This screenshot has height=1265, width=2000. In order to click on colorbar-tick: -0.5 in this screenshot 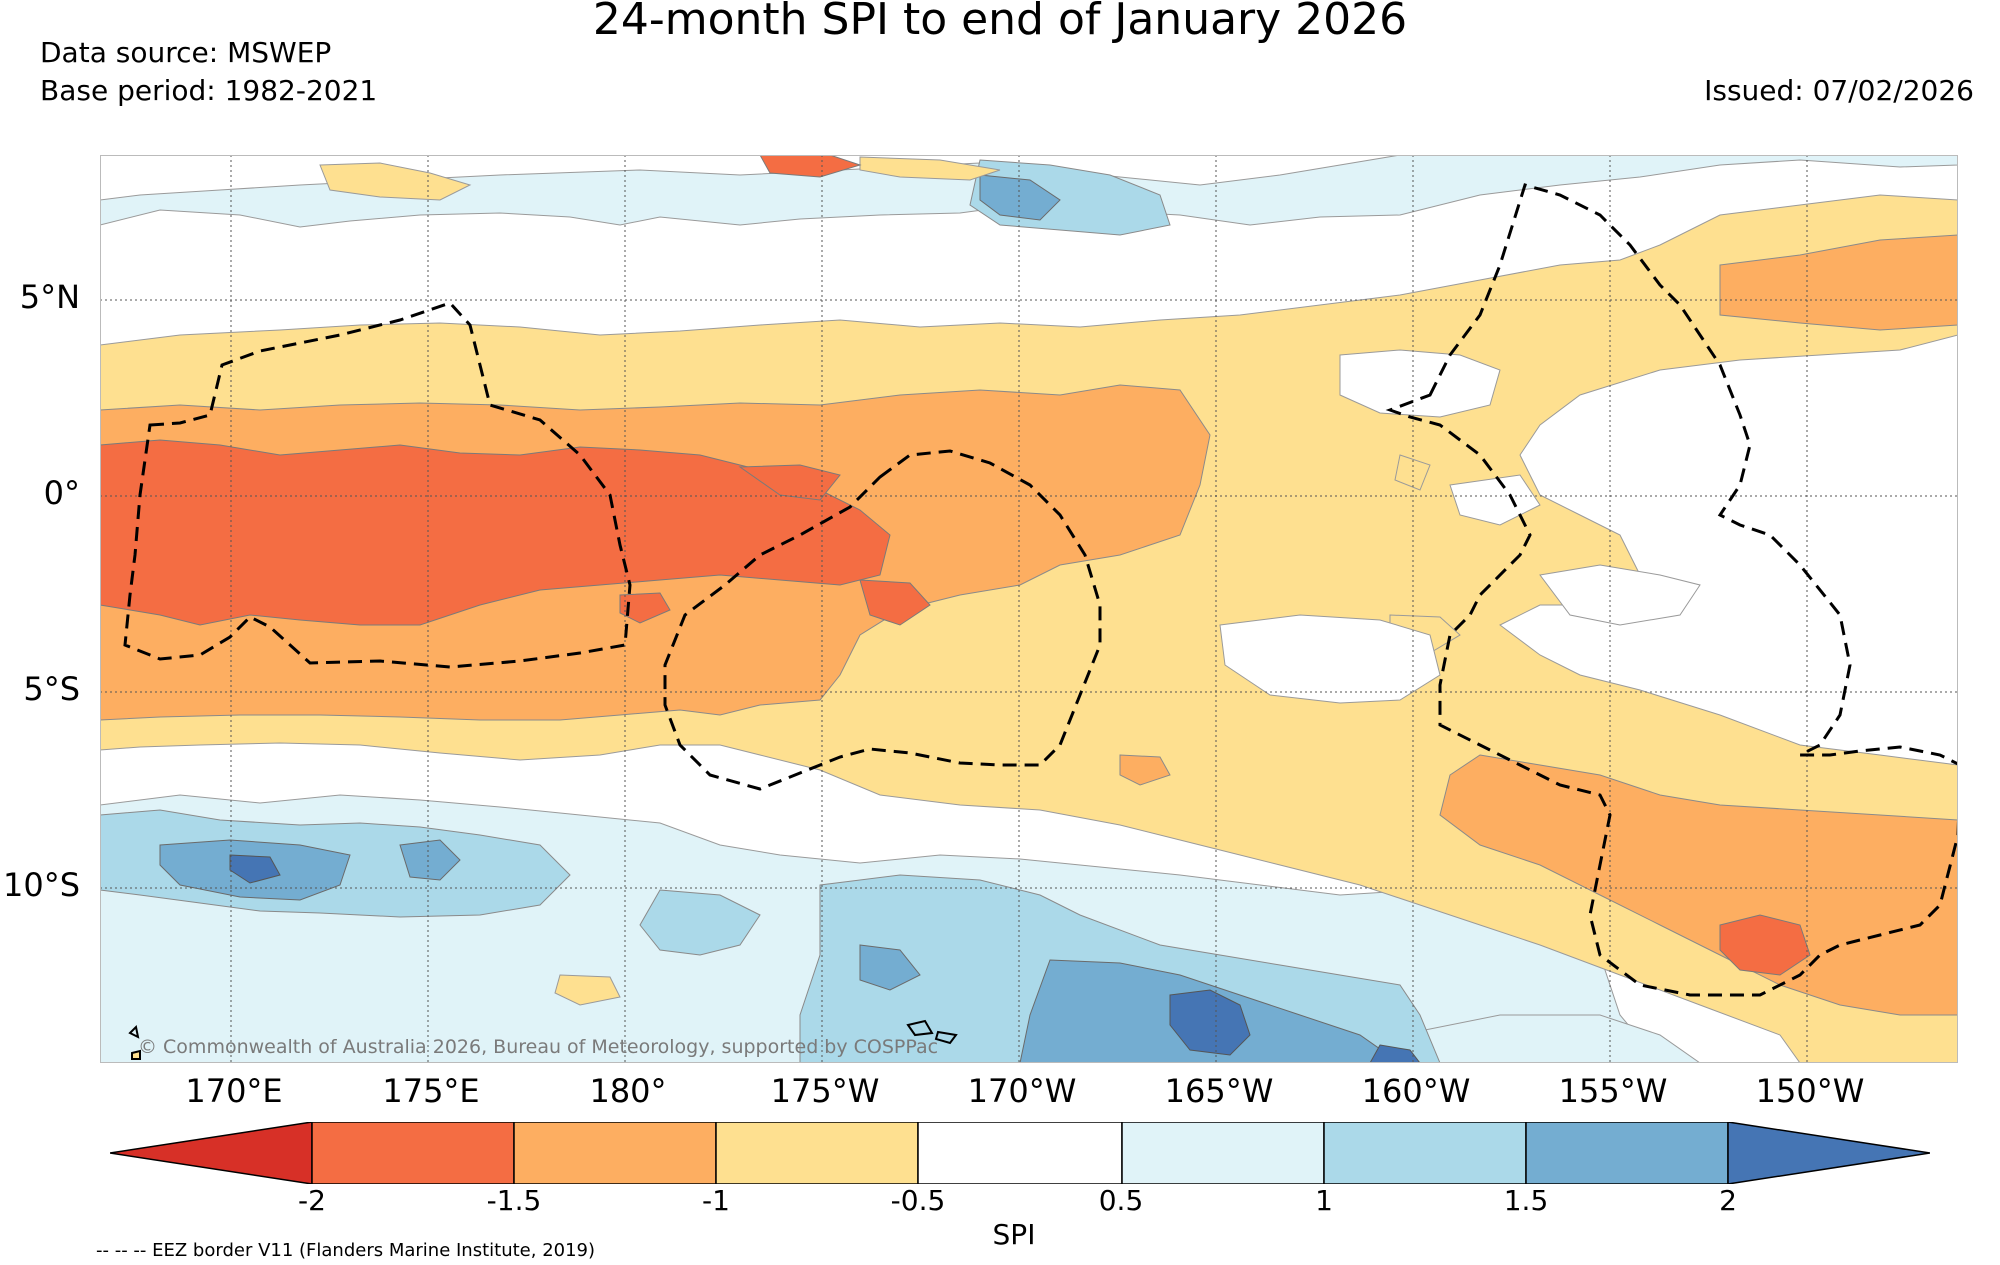, I will do `click(918, 1200)`.